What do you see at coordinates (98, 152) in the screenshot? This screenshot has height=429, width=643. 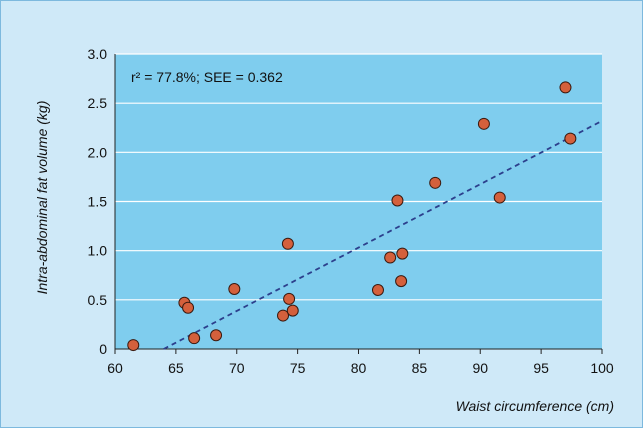 I see `y-tick-label: 2.0` at bounding box center [98, 152].